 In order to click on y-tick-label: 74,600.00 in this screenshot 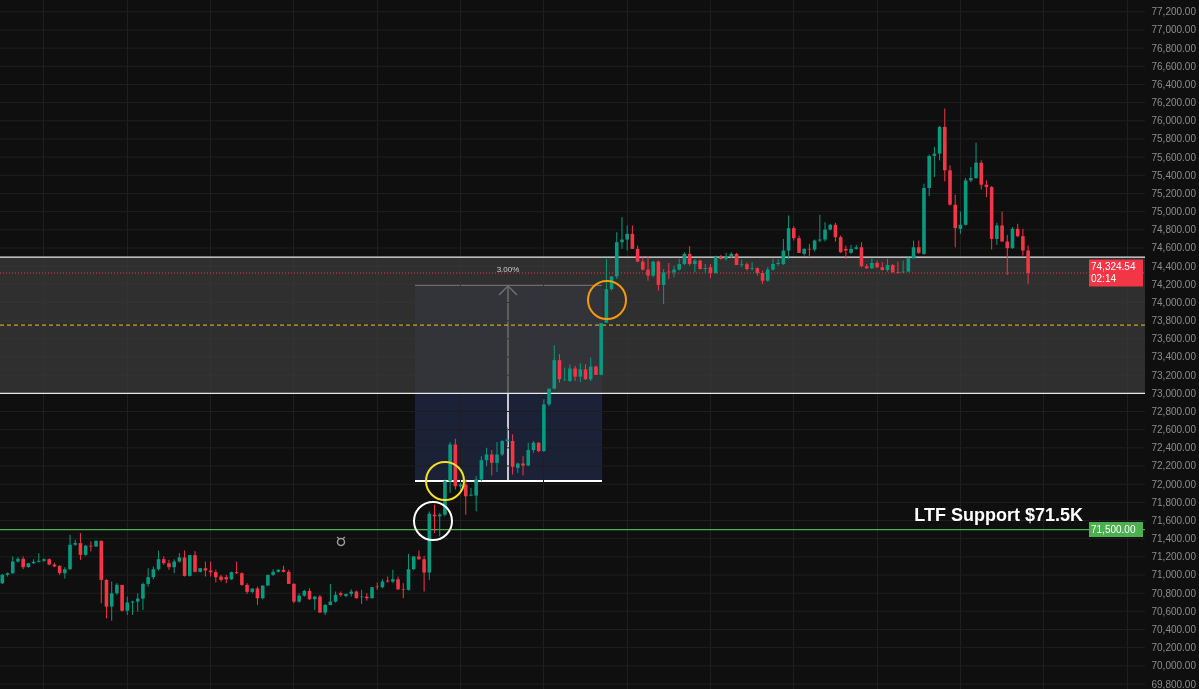, I will do `click(1174, 248)`.